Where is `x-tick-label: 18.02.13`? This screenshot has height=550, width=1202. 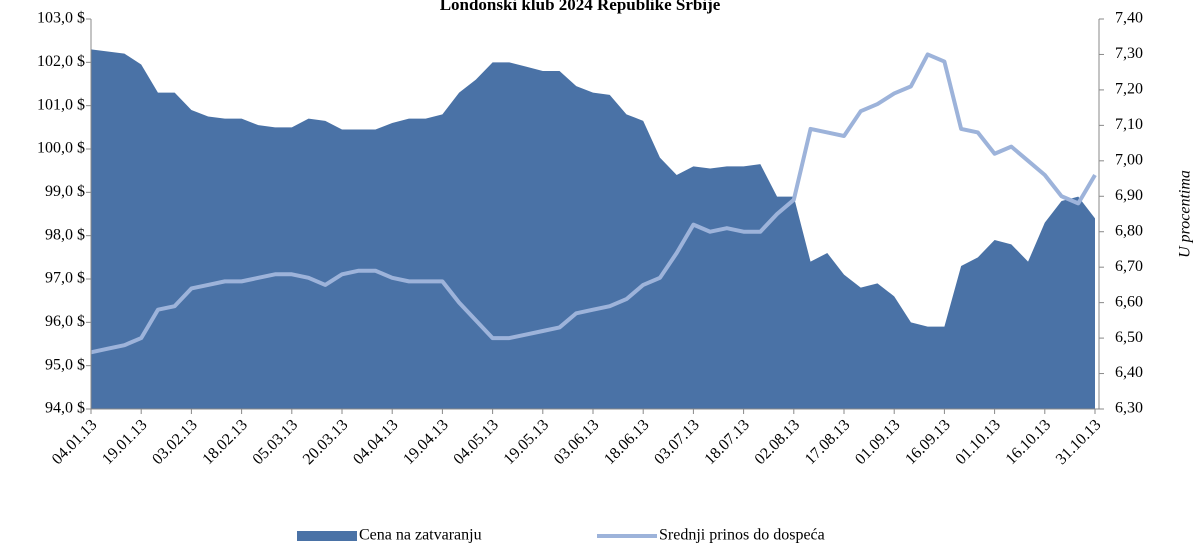 x-tick-label: 18.02.13 is located at coordinates (225, 442).